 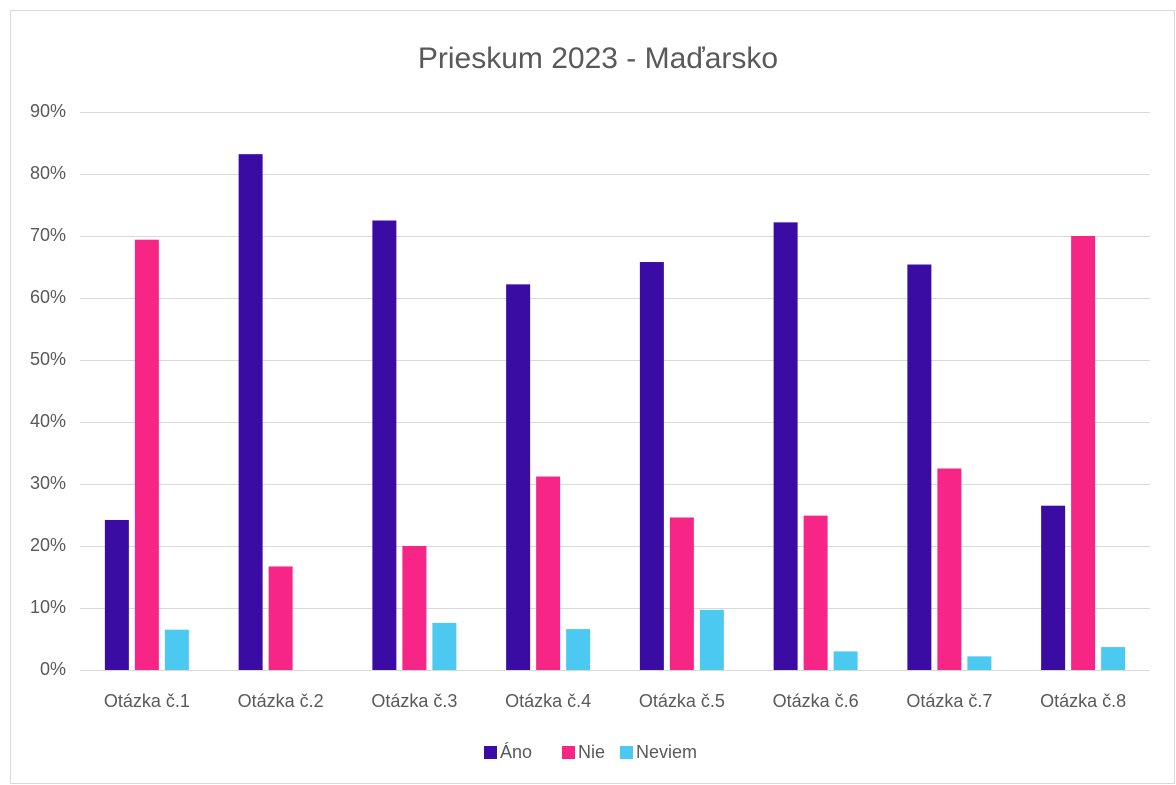 I want to click on x-tick-label: Otázka č.8, so click(x=1083, y=701).